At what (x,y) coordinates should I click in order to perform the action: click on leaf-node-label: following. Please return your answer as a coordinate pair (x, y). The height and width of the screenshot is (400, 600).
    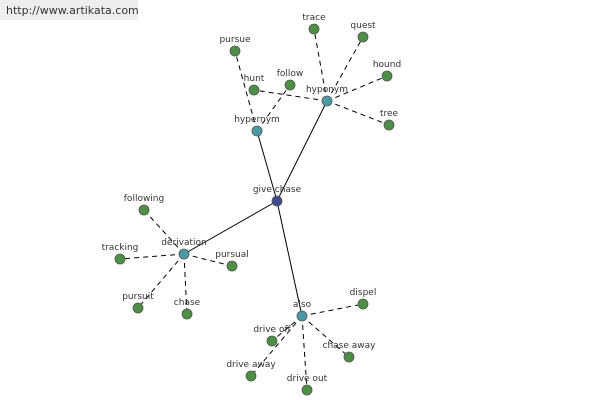
    Looking at the image, I should click on (144, 199).